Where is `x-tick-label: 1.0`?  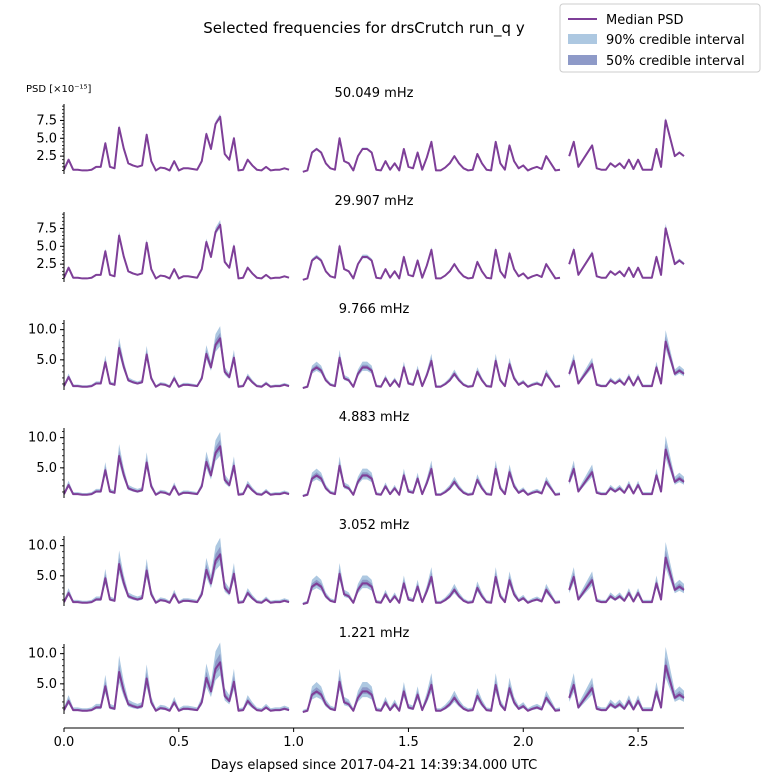
x-tick-label: 1.0 is located at coordinates (293, 742).